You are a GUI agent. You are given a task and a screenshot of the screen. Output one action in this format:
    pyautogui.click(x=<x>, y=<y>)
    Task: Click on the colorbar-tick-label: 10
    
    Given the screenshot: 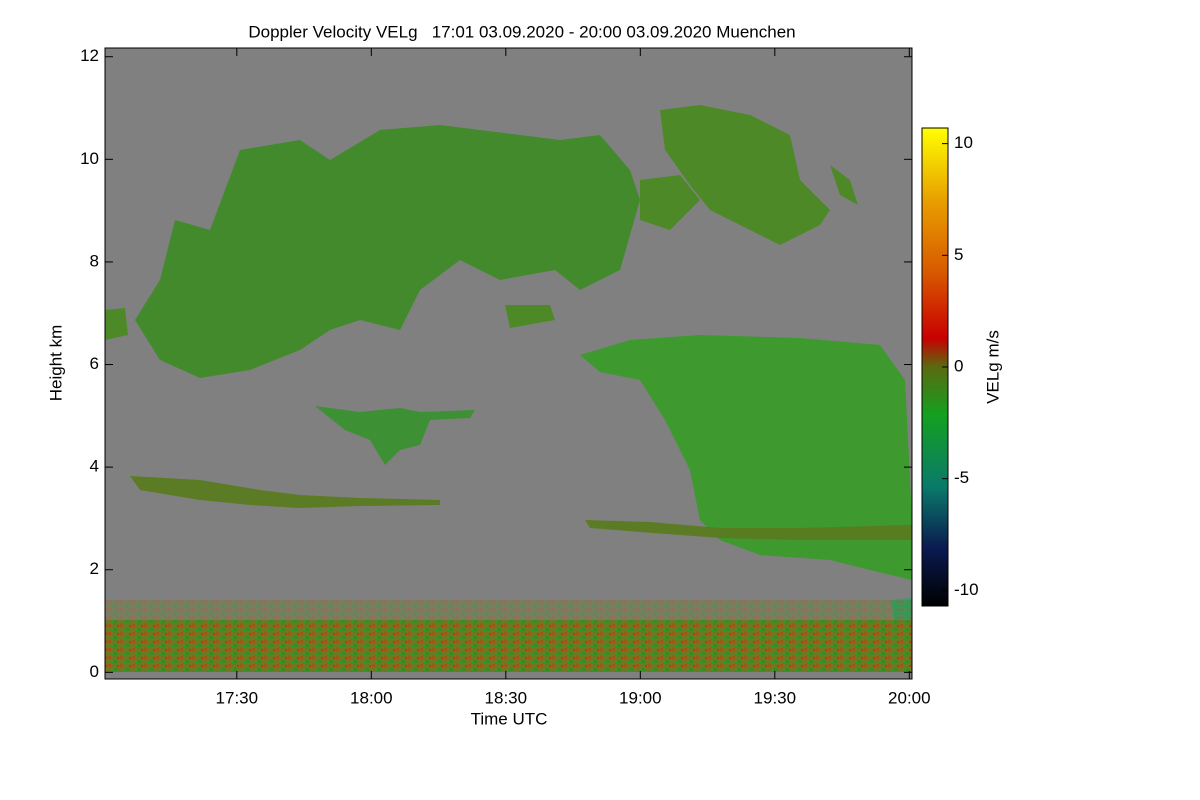 What is the action you would take?
    pyautogui.click(x=963, y=142)
    